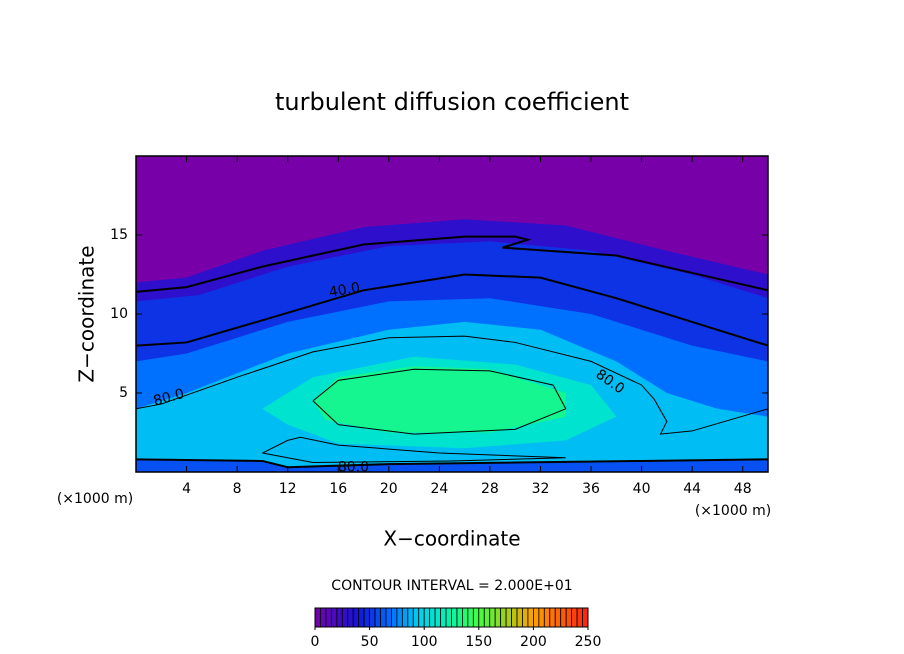 This screenshot has width=904, height=654. What do you see at coordinates (588, 642) in the screenshot?
I see `colorbar-tick-label: 250` at bounding box center [588, 642].